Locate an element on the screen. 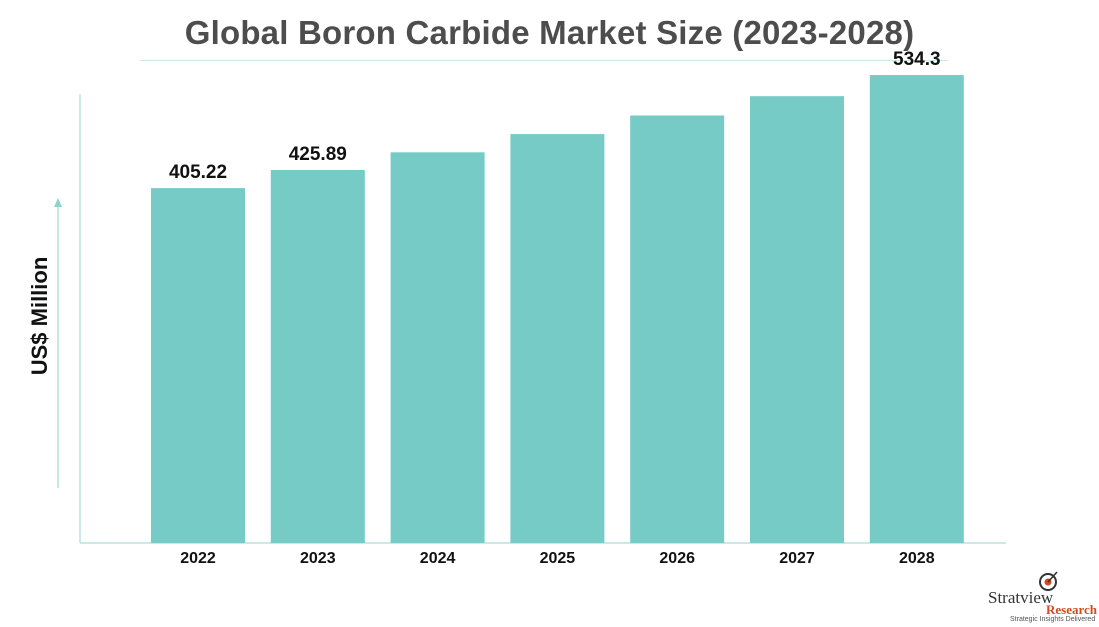 The height and width of the screenshot is (627, 1099). data-label: 425.89 is located at coordinates (318, 154).